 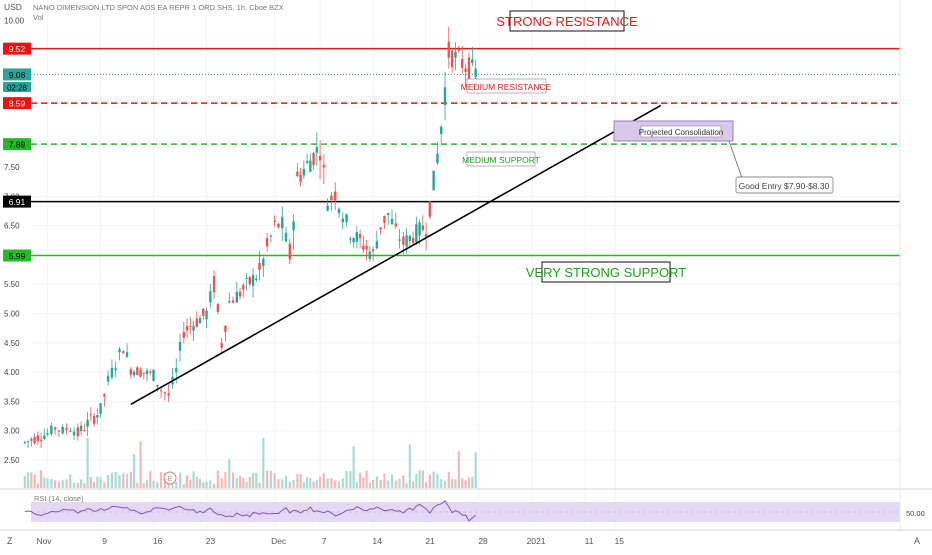 I want to click on timezone-icon: Z, so click(x=10, y=541).